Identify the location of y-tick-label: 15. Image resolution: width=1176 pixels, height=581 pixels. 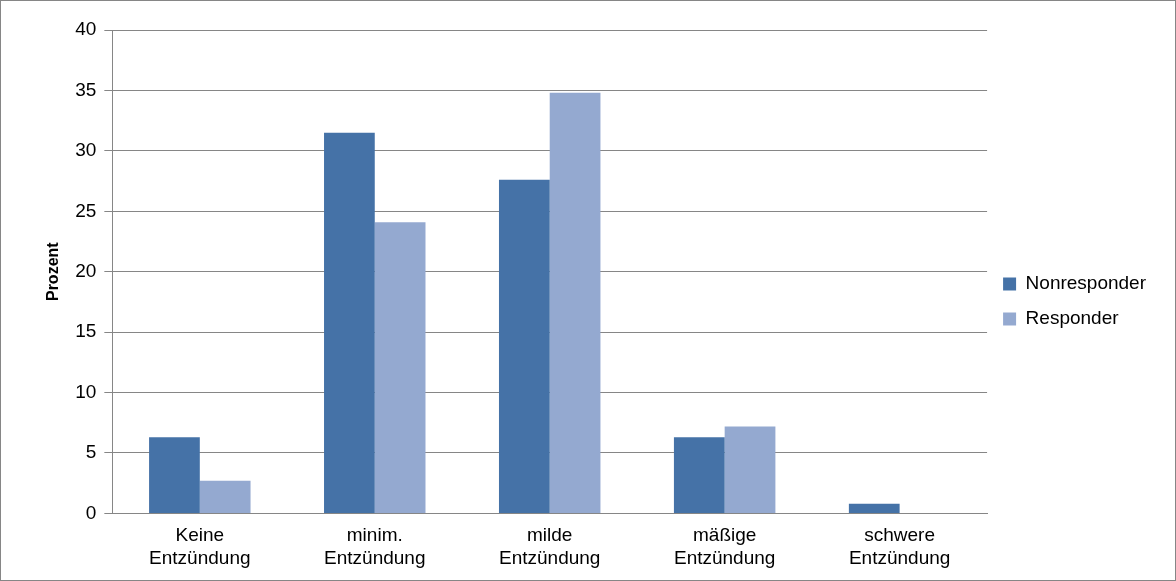
(86, 331).